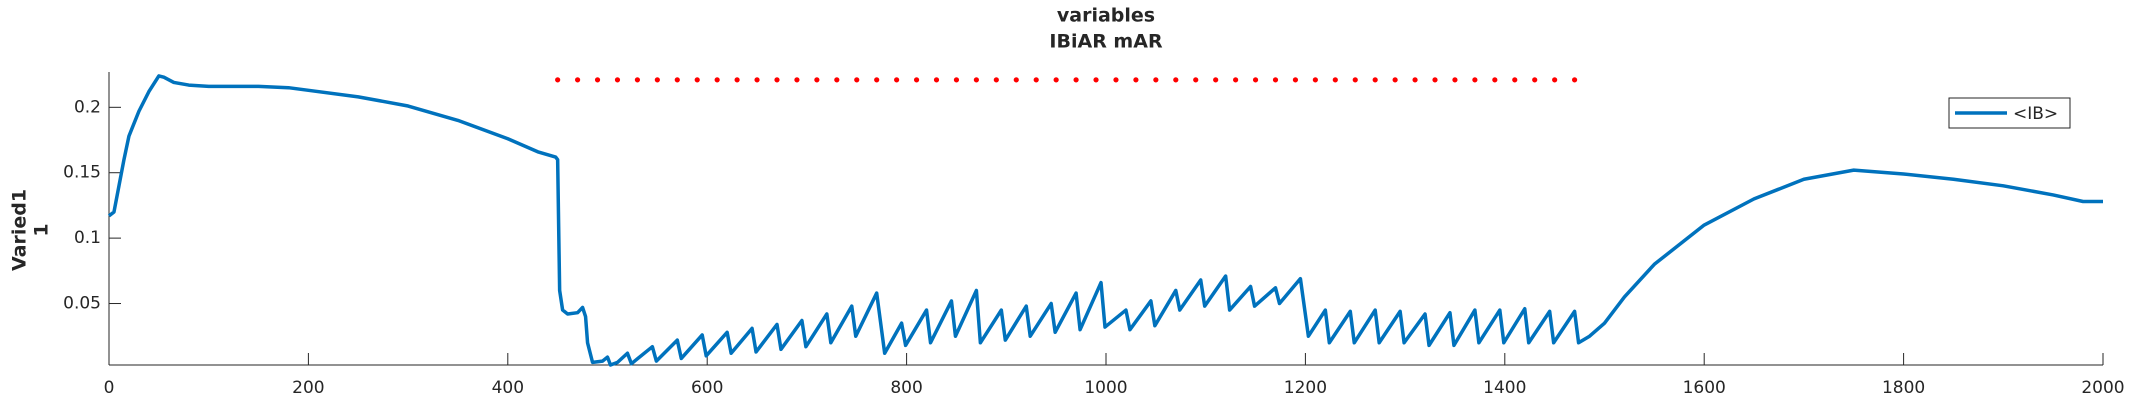  I want to click on legend-label: <IB>, so click(2035, 114).